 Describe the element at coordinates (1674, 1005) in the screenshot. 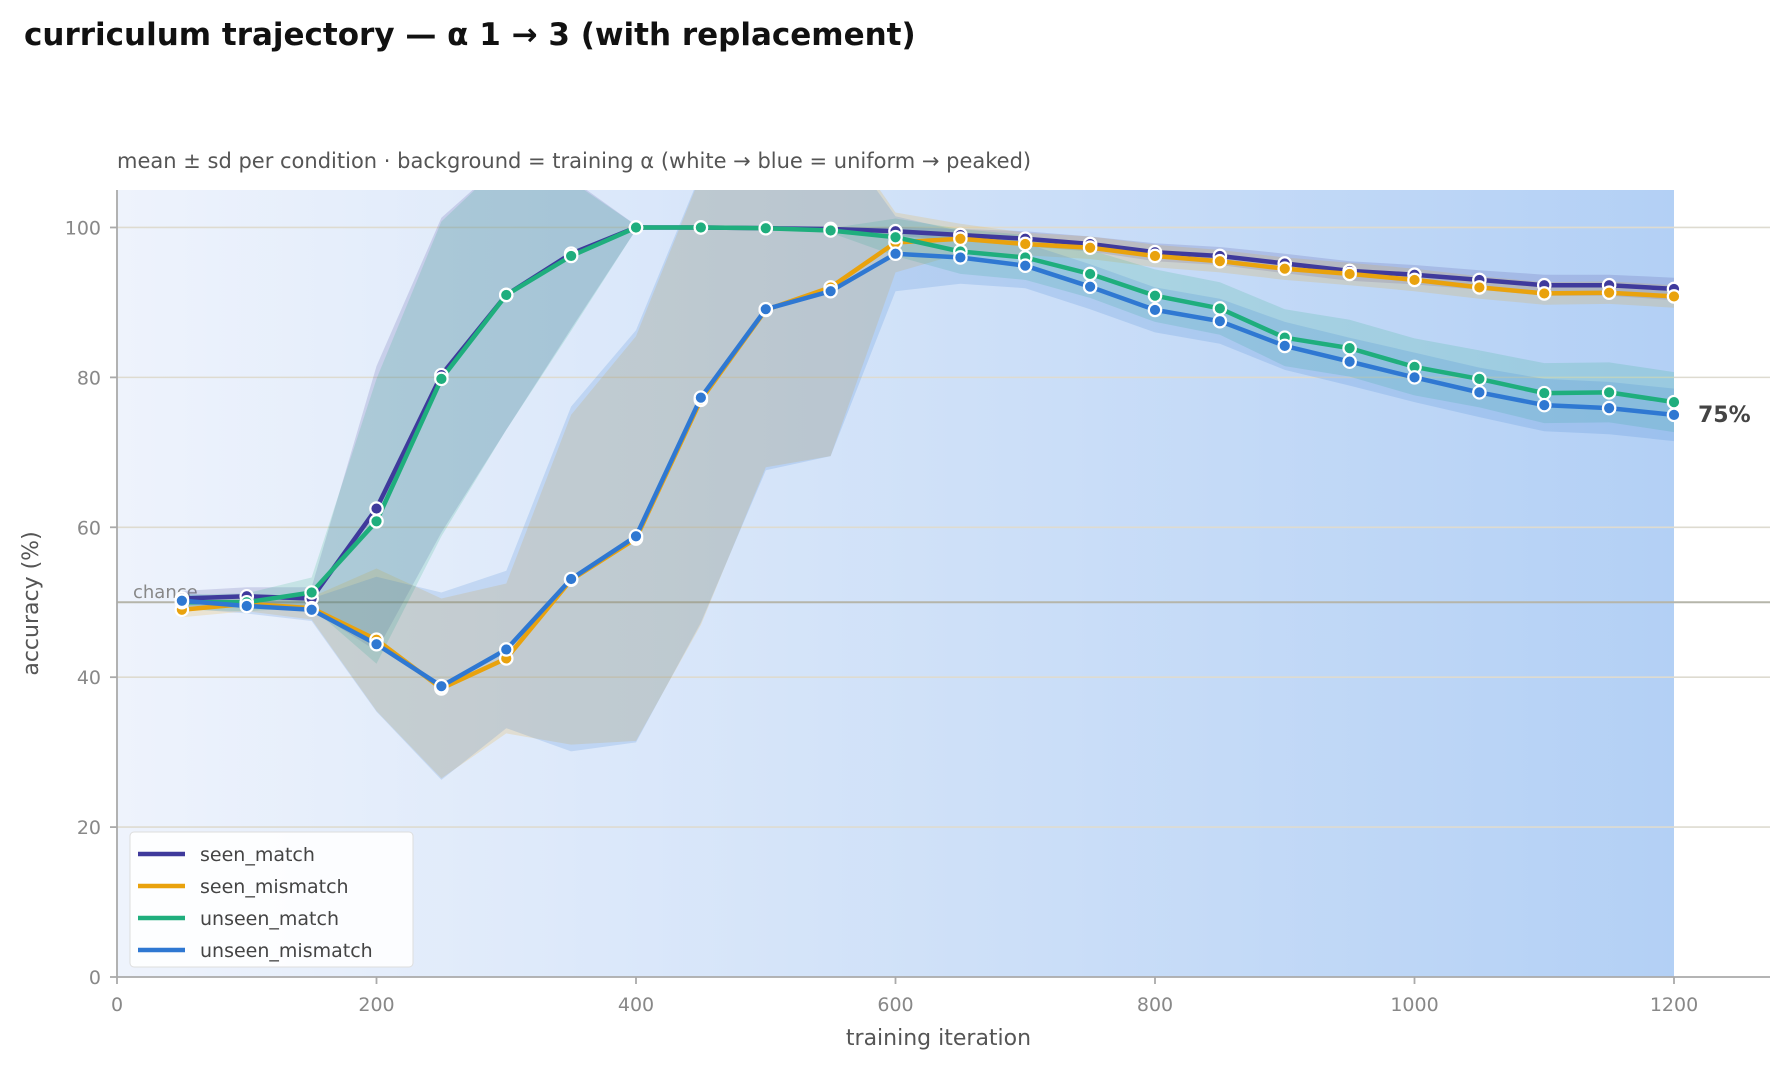

I see `x-tick-label-1200: 1200` at that location.